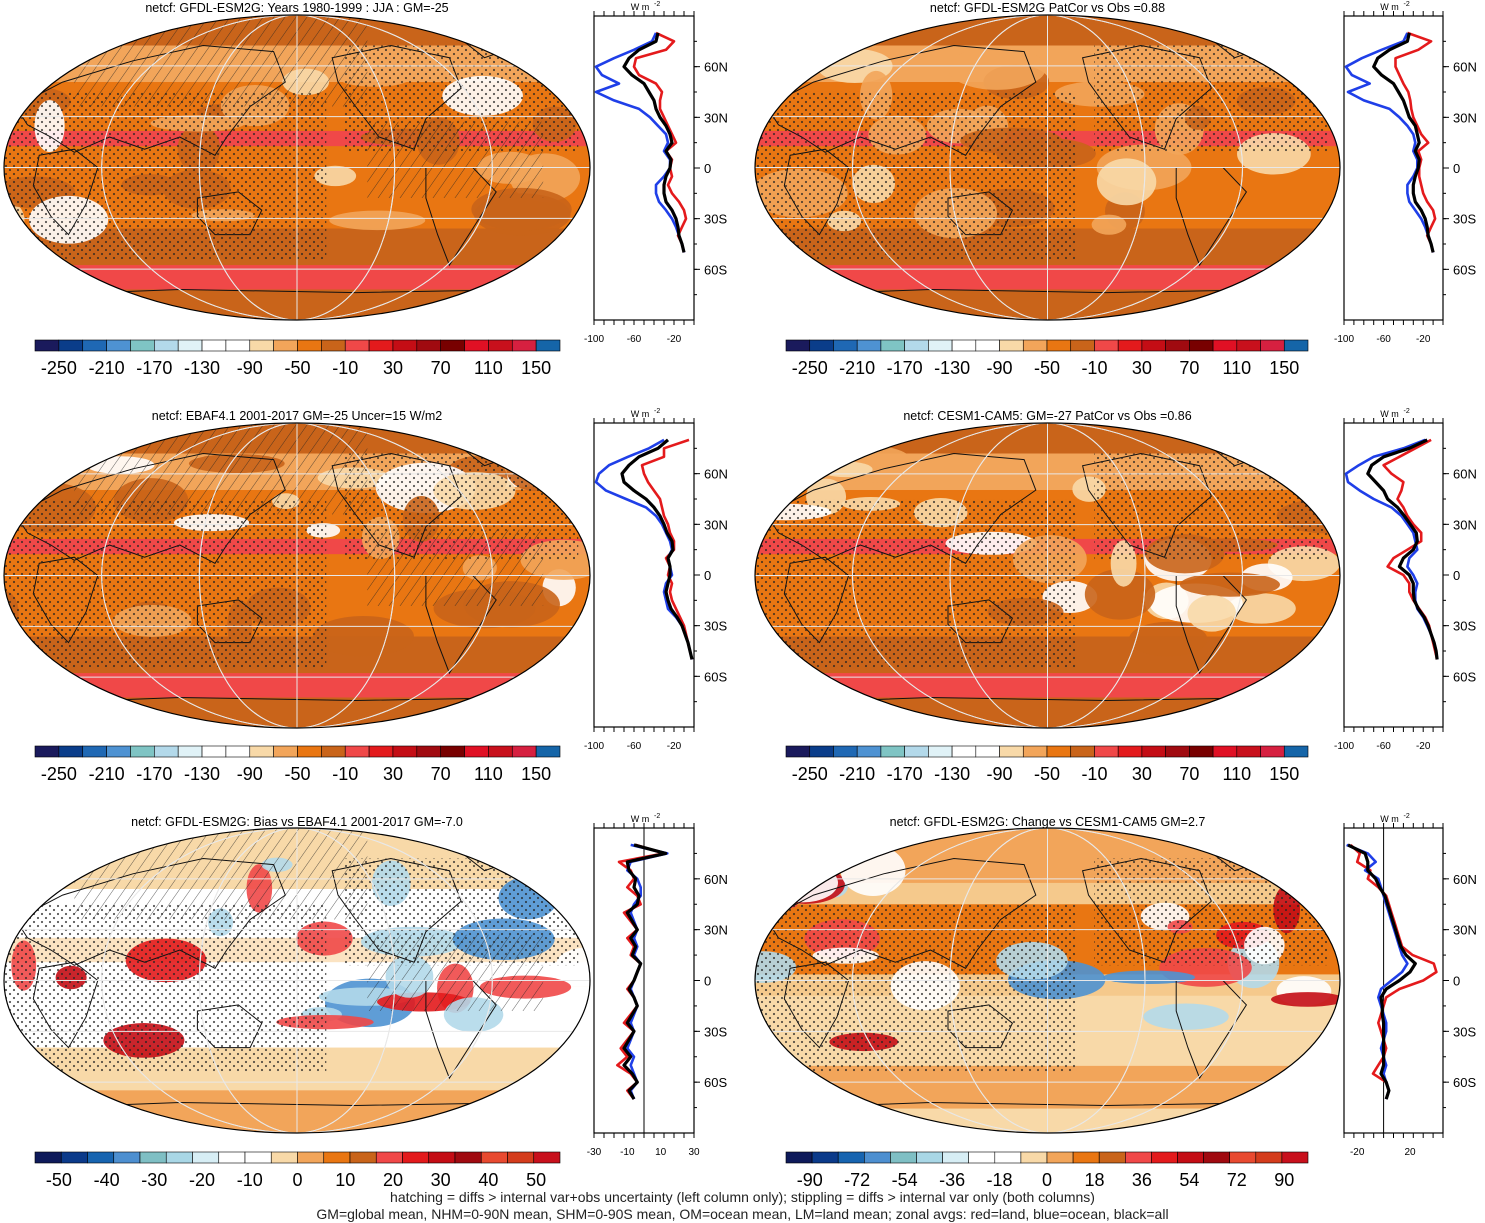 The image size is (1485, 1223). I want to click on colorbar-label: 70, so click(441, 368).